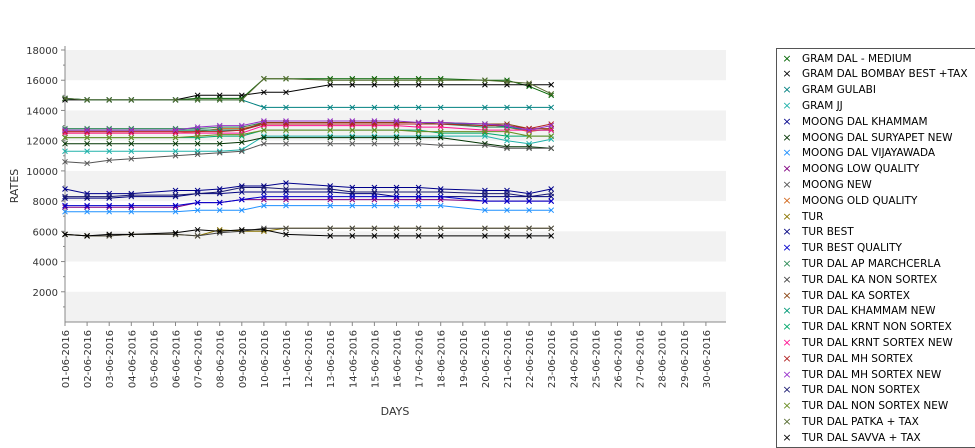 The height and width of the screenshot is (448, 975). I want to click on legend-item: × TUR DAL PATKA + TAX, so click(848, 421).